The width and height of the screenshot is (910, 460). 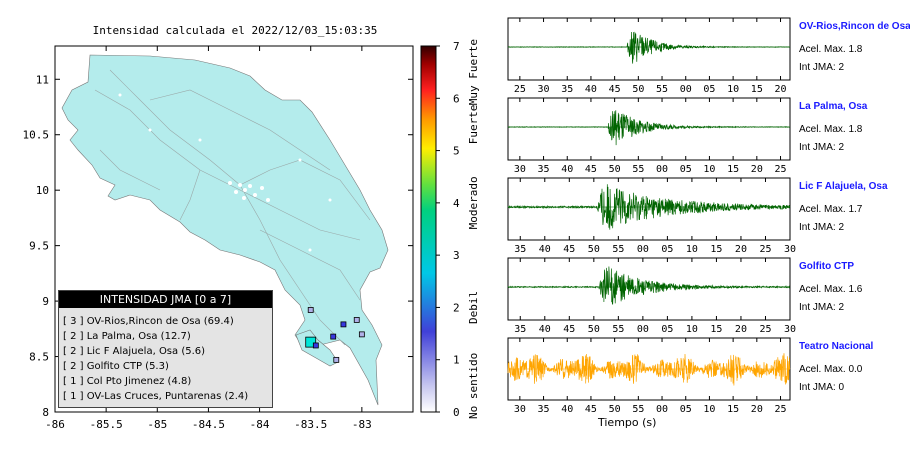 What do you see at coordinates (473, 202) in the screenshot?
I see `colorbar-category-label: Moderado` at bounding box center [473, 202].